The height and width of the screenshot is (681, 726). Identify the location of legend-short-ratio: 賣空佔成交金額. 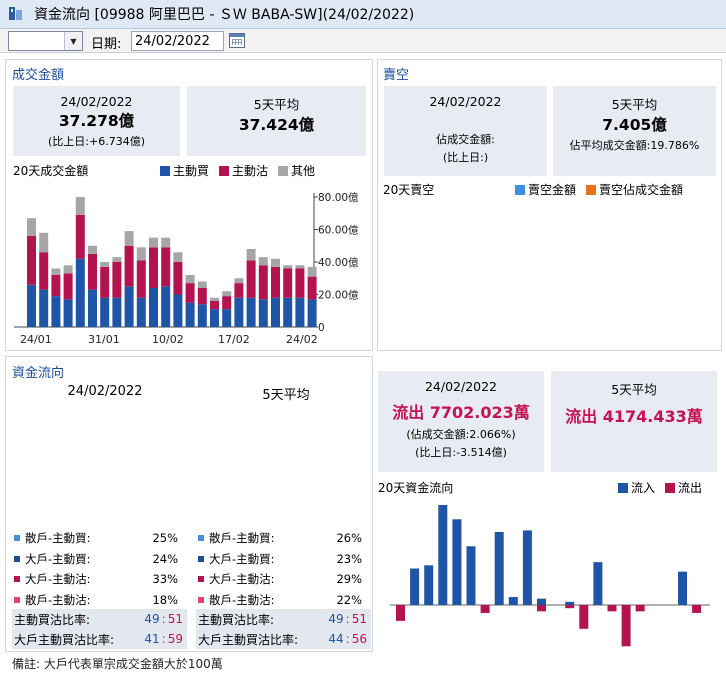
(641, 190).